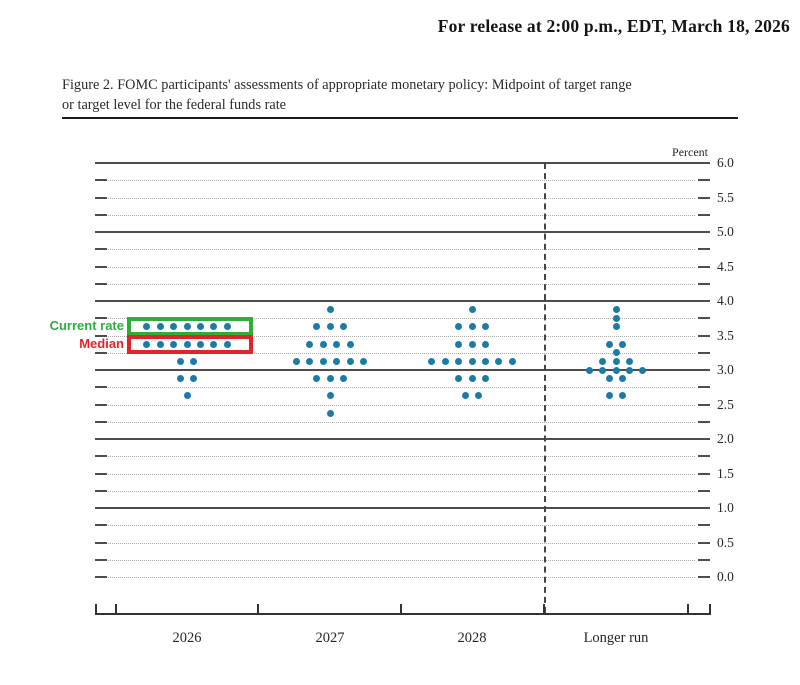 This screenshot has width=800, height=685. What do you see at coordinates (86, 326) in the screenshot?
I see `current-rate-label: Current rate` at bounding box center [86, 326].